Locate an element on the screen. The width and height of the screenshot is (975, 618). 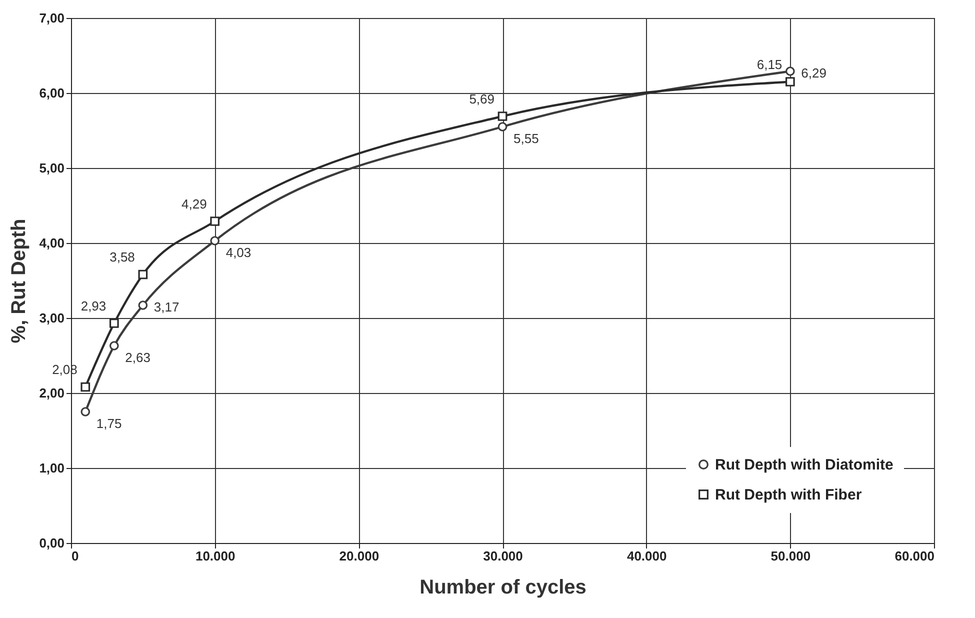
data-label: 5,55 is located at coordinates (526, 138).